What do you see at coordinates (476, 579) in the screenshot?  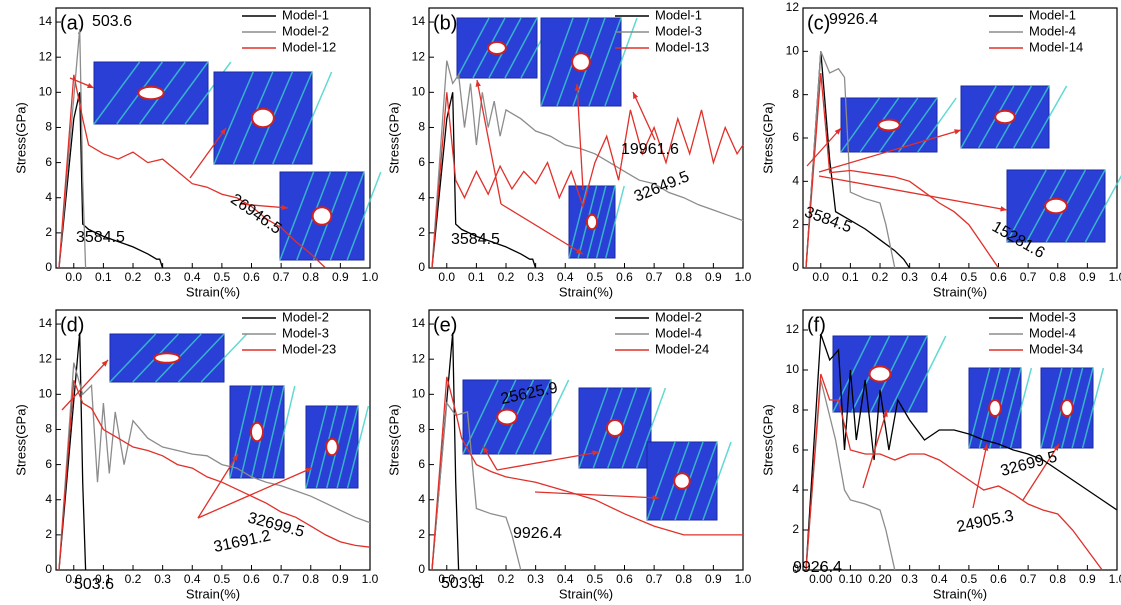 I see `x-tick-label: 0.1` at bounding box center [476, 579].